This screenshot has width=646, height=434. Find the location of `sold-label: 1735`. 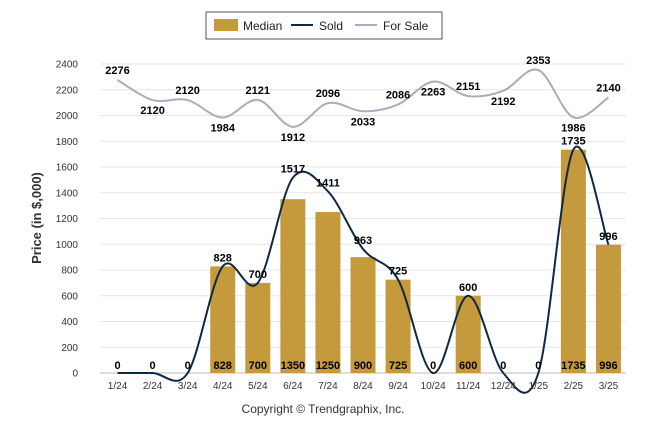

sold-label: 1735 is located at coordinates (573, 142).